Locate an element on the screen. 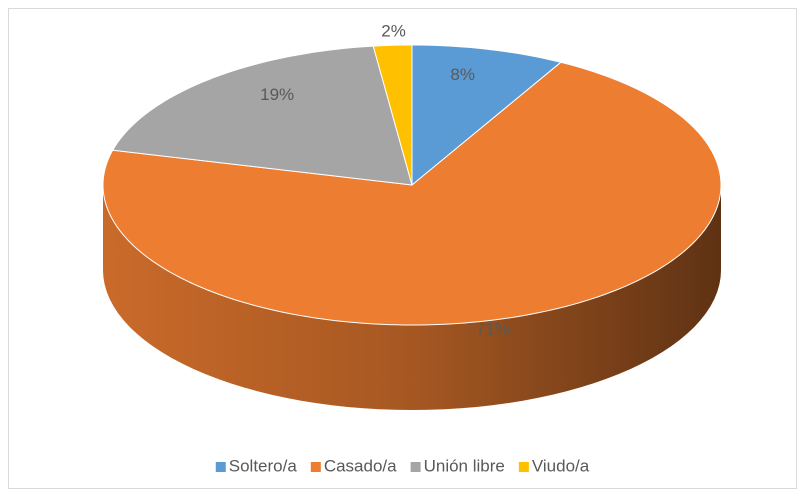  data-label: 8% is located at coordinates (462, 74).